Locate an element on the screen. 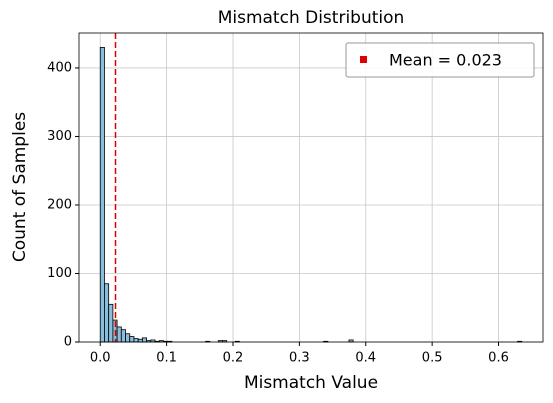  y-tick-label: 100 is located at coordinates (59, 273).